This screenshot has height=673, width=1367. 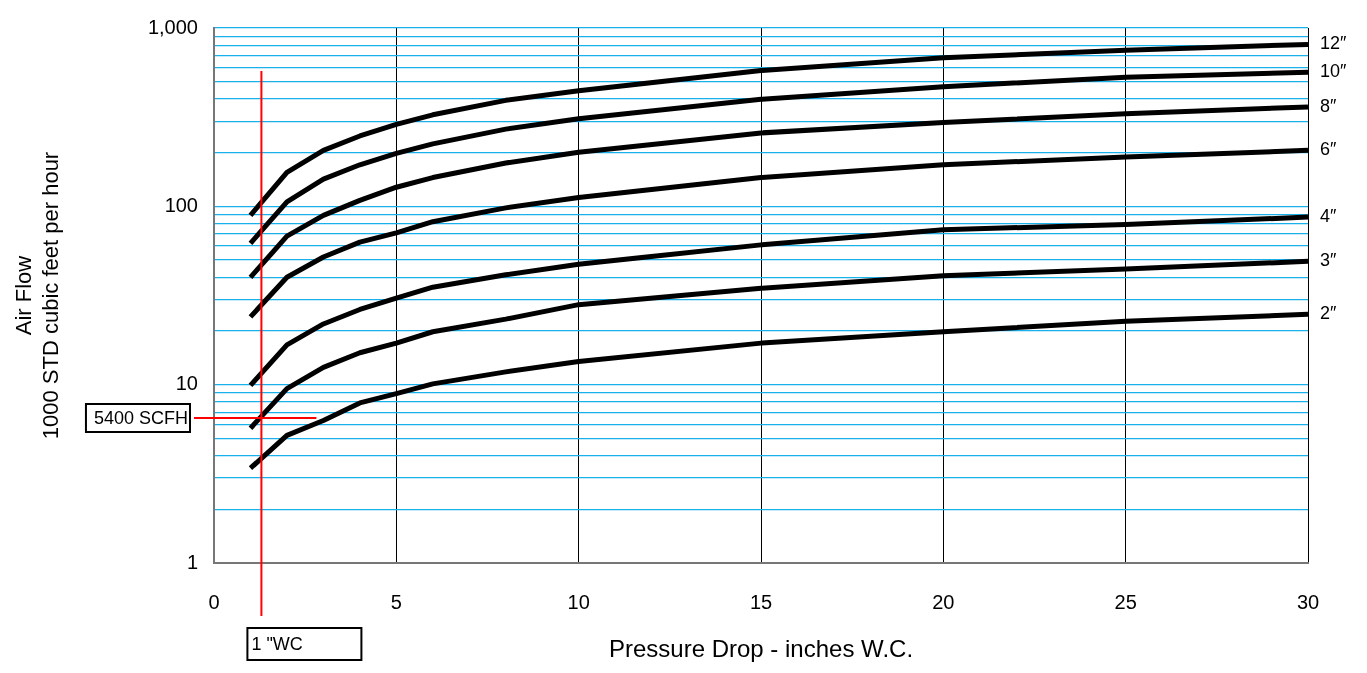 What do you see at coordinates (1125, 601) in the screenshot?
I see `x-tick-label: 25` at bounding box center [1125, 601].